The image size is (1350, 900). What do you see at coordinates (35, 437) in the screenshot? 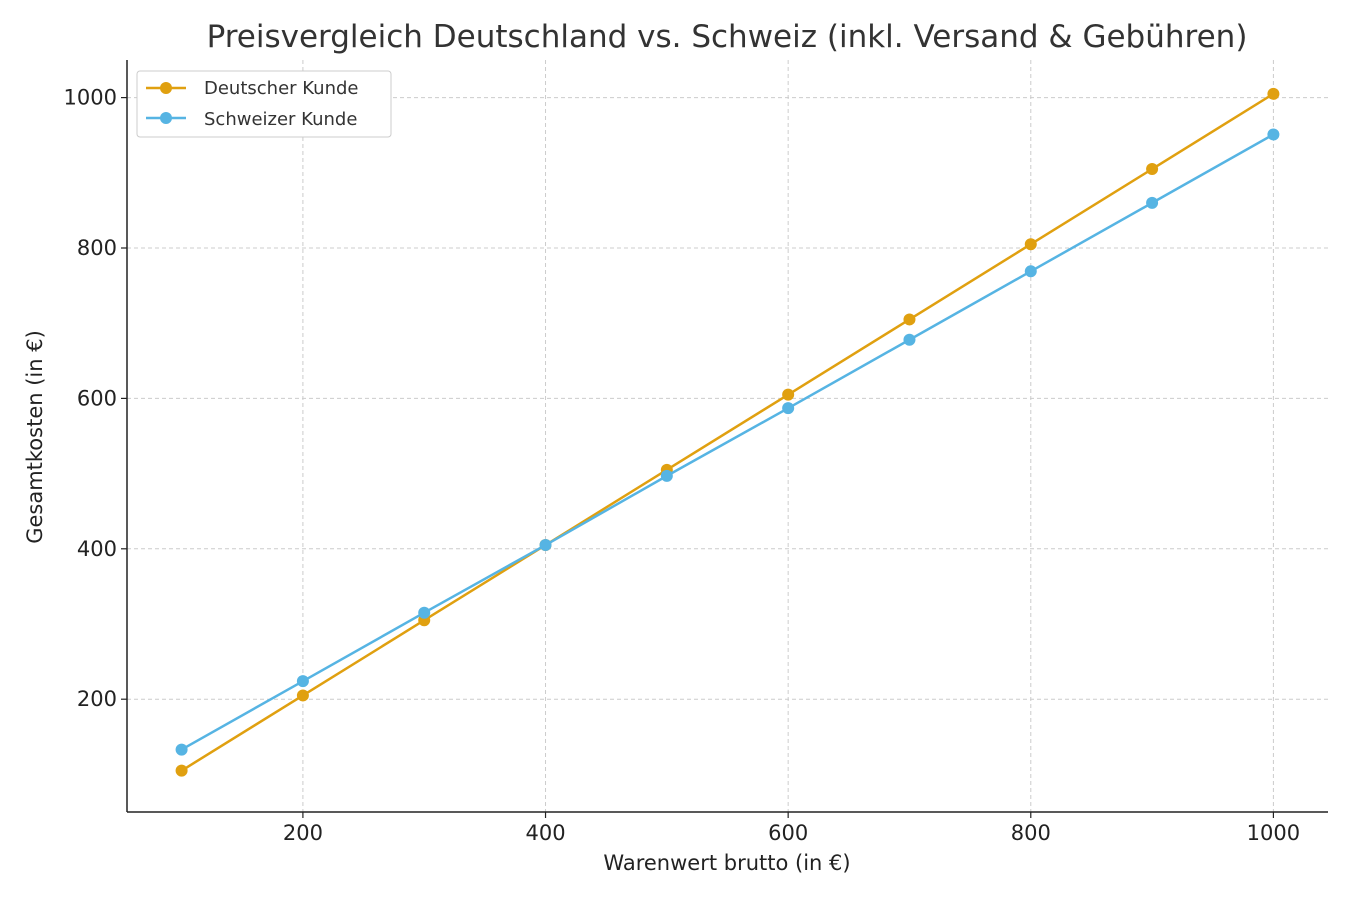
I see `y-axis-label: Gesamtkosten (in €)` at bounding box center [35, 437].